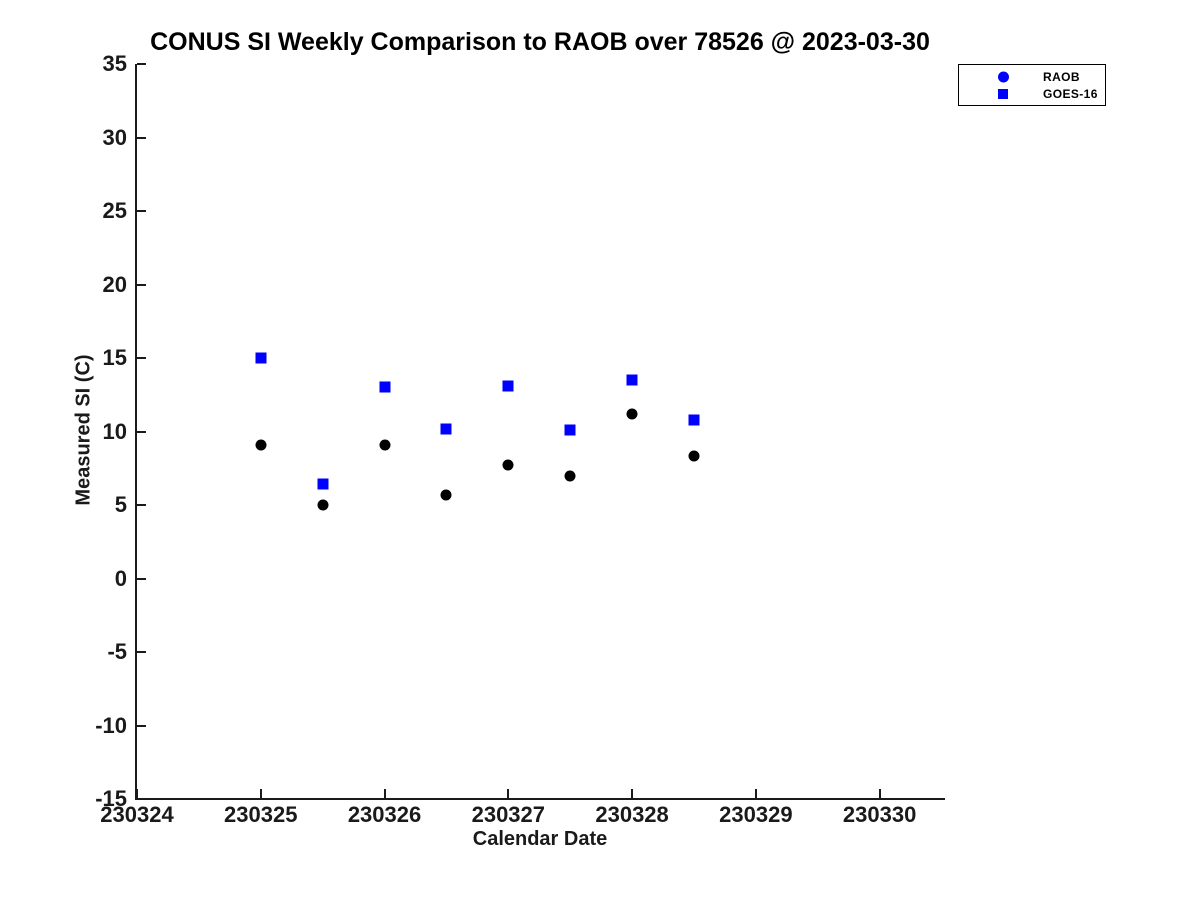 This screenshot has width=1200, height=900. Describe the element at coordinates (879, 814) in the screenshot. I see `x-tick-label: 230330` at that location.